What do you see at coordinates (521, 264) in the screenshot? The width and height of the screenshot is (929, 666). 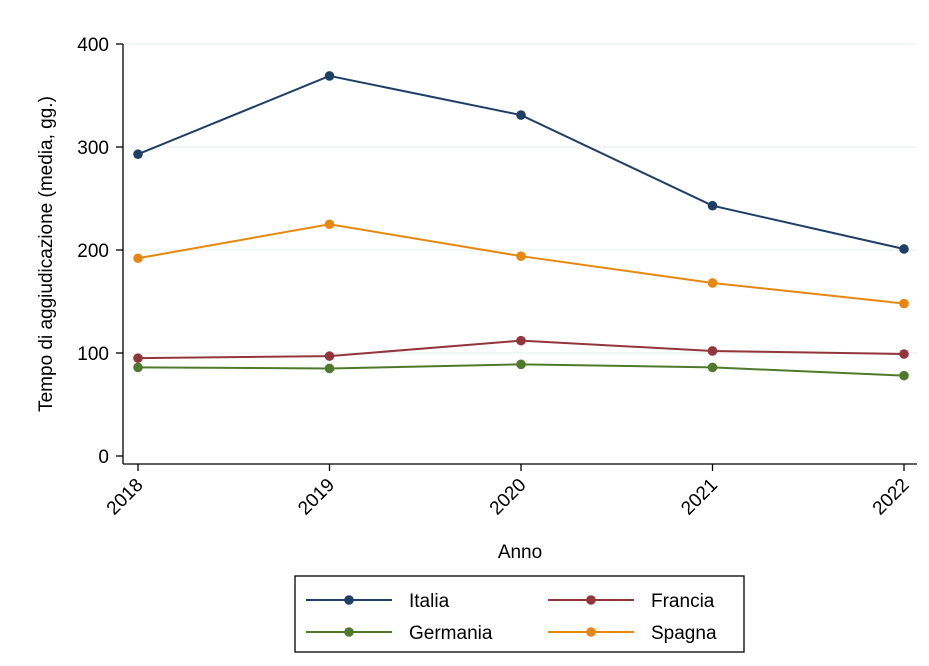 I see `series-line-spagna` at bounding box center [521, 264].